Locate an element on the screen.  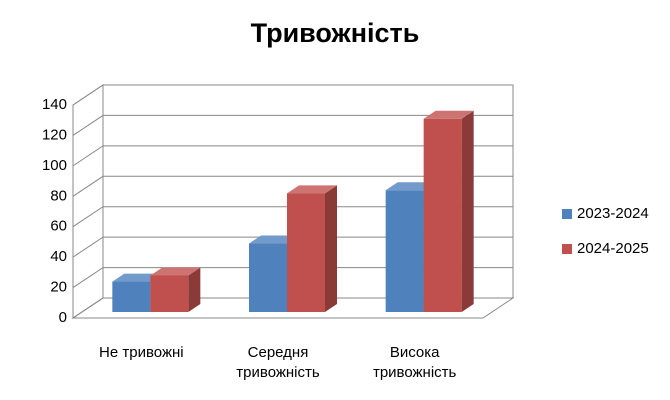
y-tick-label: 140 is located at coordinates (54, 104).